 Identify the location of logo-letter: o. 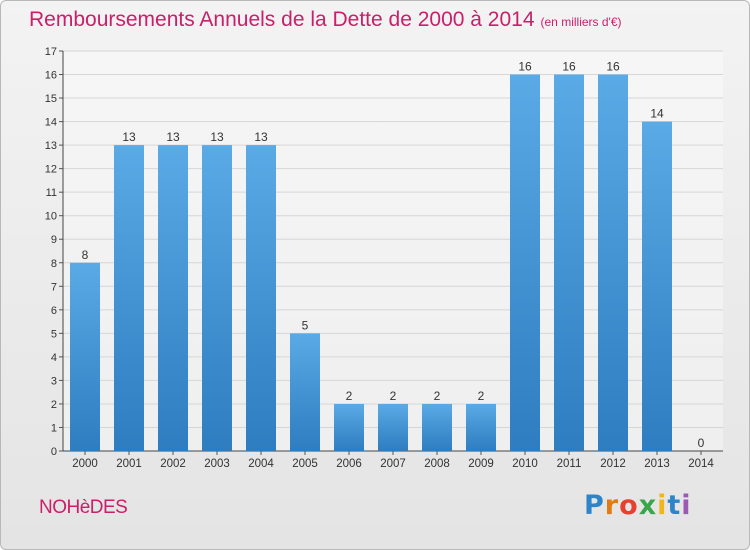
(629, 505).